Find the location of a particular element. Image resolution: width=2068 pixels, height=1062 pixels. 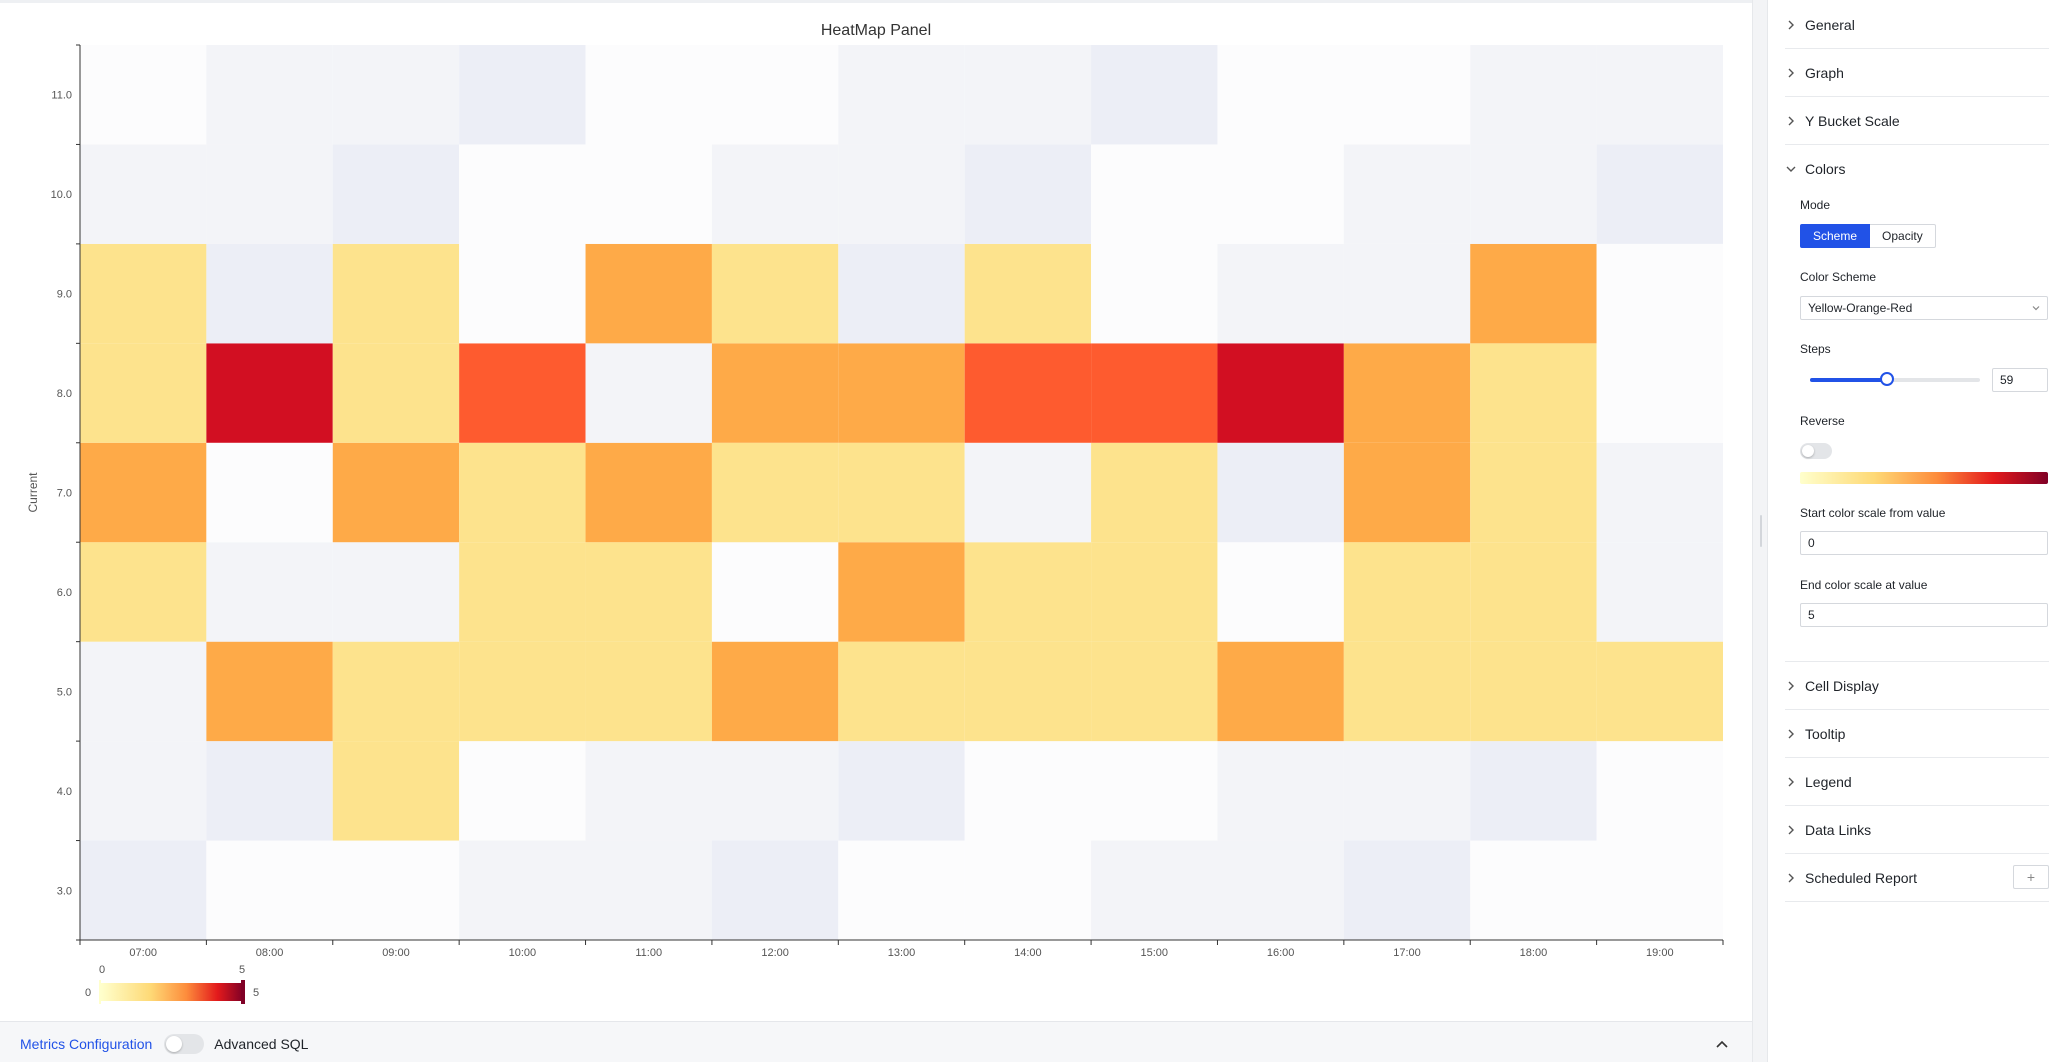

section-graph: Graph is located at coordinates (1917, 73).